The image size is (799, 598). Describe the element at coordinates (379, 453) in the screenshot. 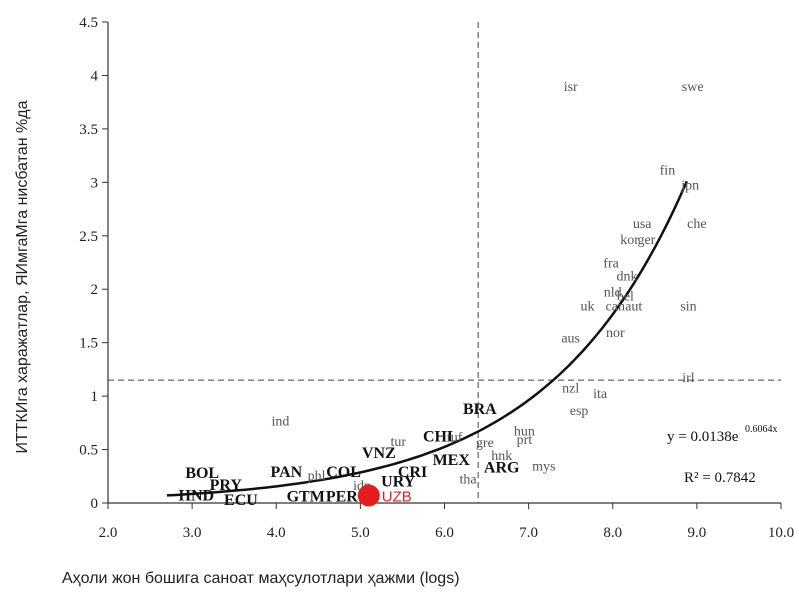

I see `data-point-label: VNZ` at that location.